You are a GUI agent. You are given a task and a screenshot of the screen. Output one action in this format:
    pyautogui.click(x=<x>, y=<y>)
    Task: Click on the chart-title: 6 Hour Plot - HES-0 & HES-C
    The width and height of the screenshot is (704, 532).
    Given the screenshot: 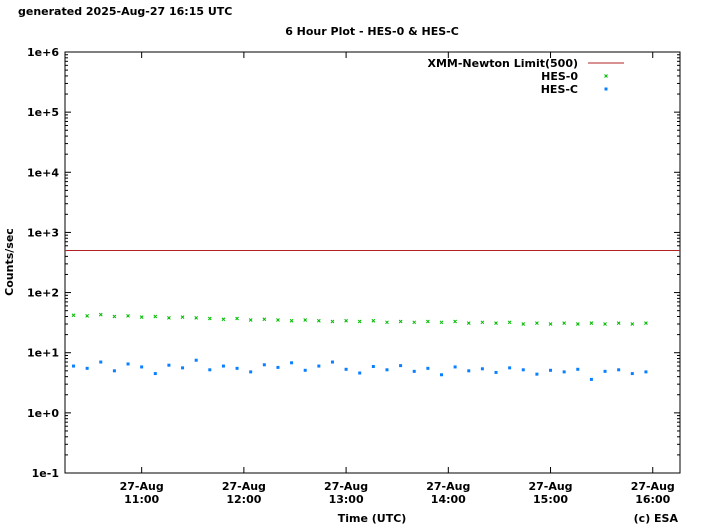 What is the action you would take?
    pyautogui.click(x=372, y=31)
    